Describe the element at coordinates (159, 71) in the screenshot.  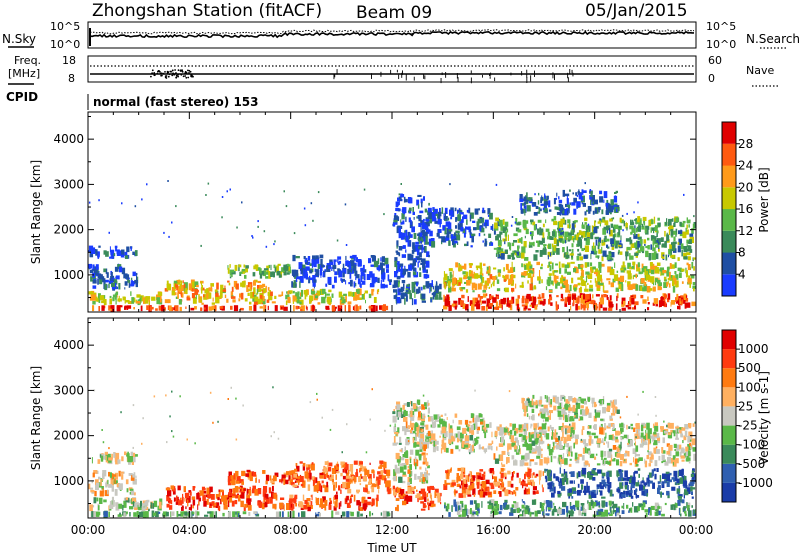
I see `freq-dot` at that location.